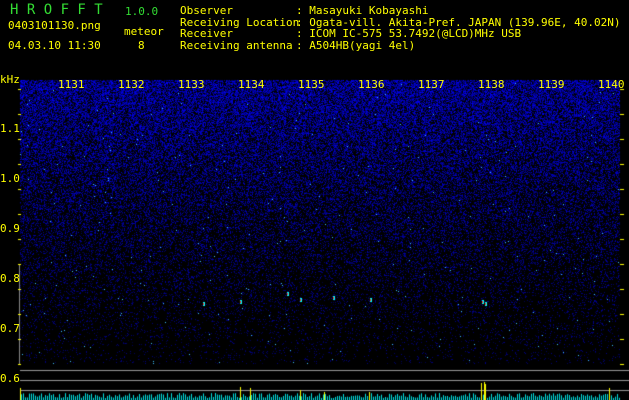 This screenshot has height=400, width=629. I want to click on x-tick-label: 1134, so click(251, 84).